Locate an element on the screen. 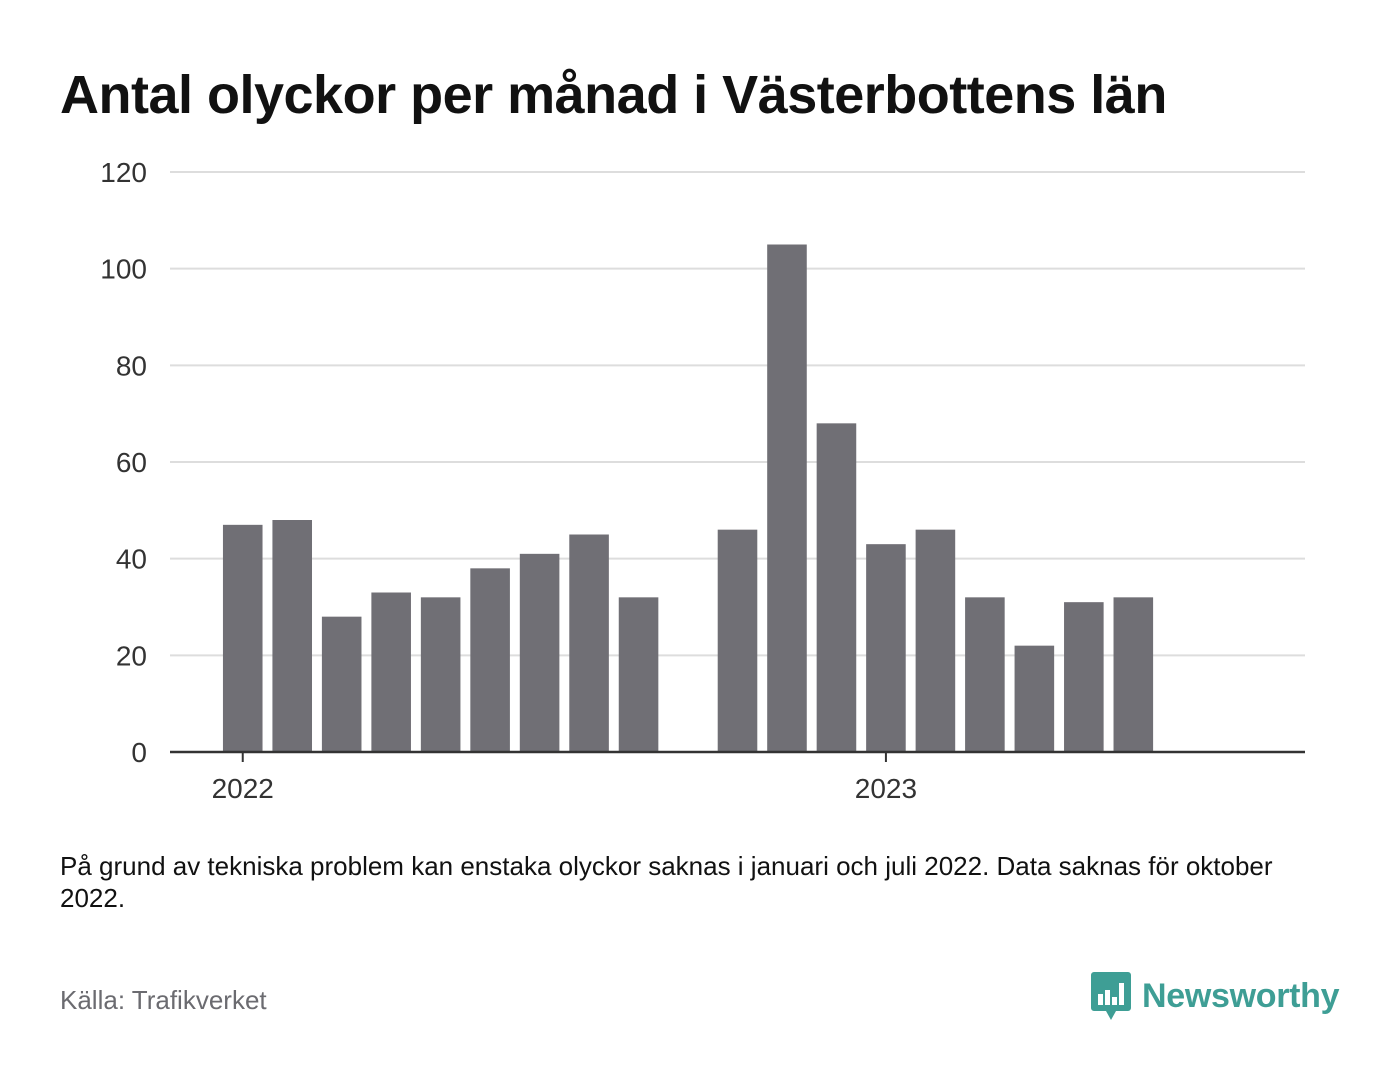 This screenshot has height=1080, width=1400. brand-name: Newsworthy is located at coordinates (1241, 995).